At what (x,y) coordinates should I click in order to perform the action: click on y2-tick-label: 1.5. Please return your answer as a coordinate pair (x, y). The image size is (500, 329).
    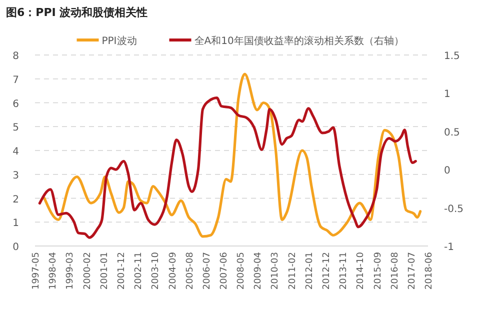
    Looking at the image, I should click on (452, 56).